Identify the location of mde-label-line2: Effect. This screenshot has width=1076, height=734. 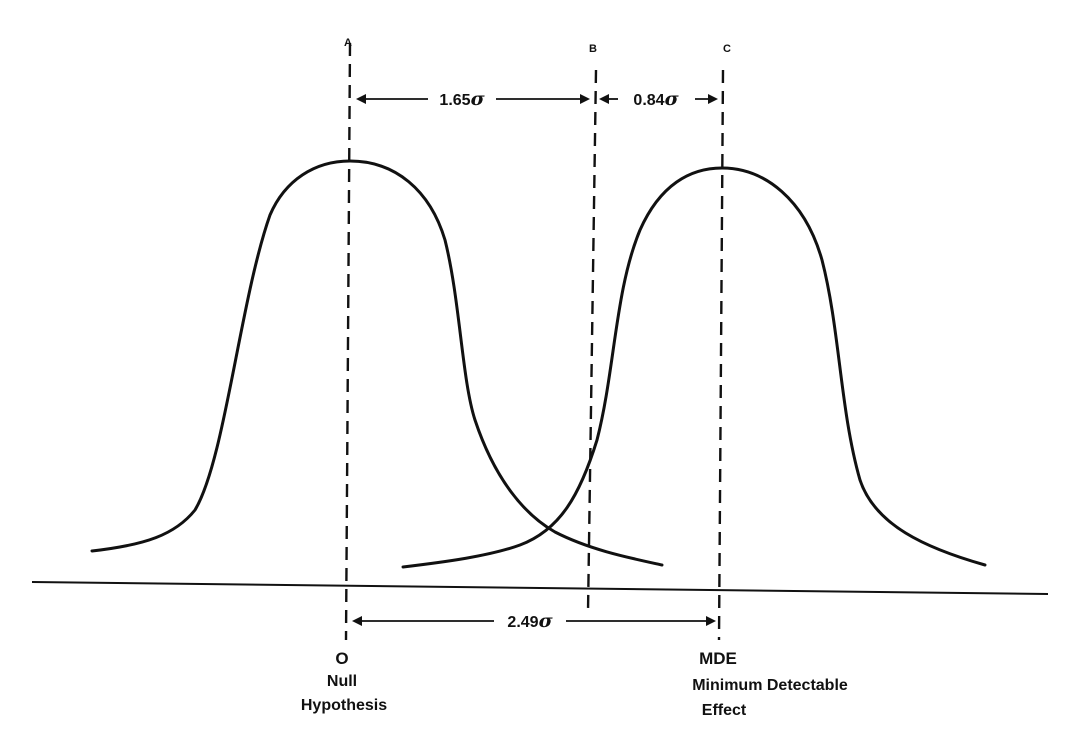
(724, 710).